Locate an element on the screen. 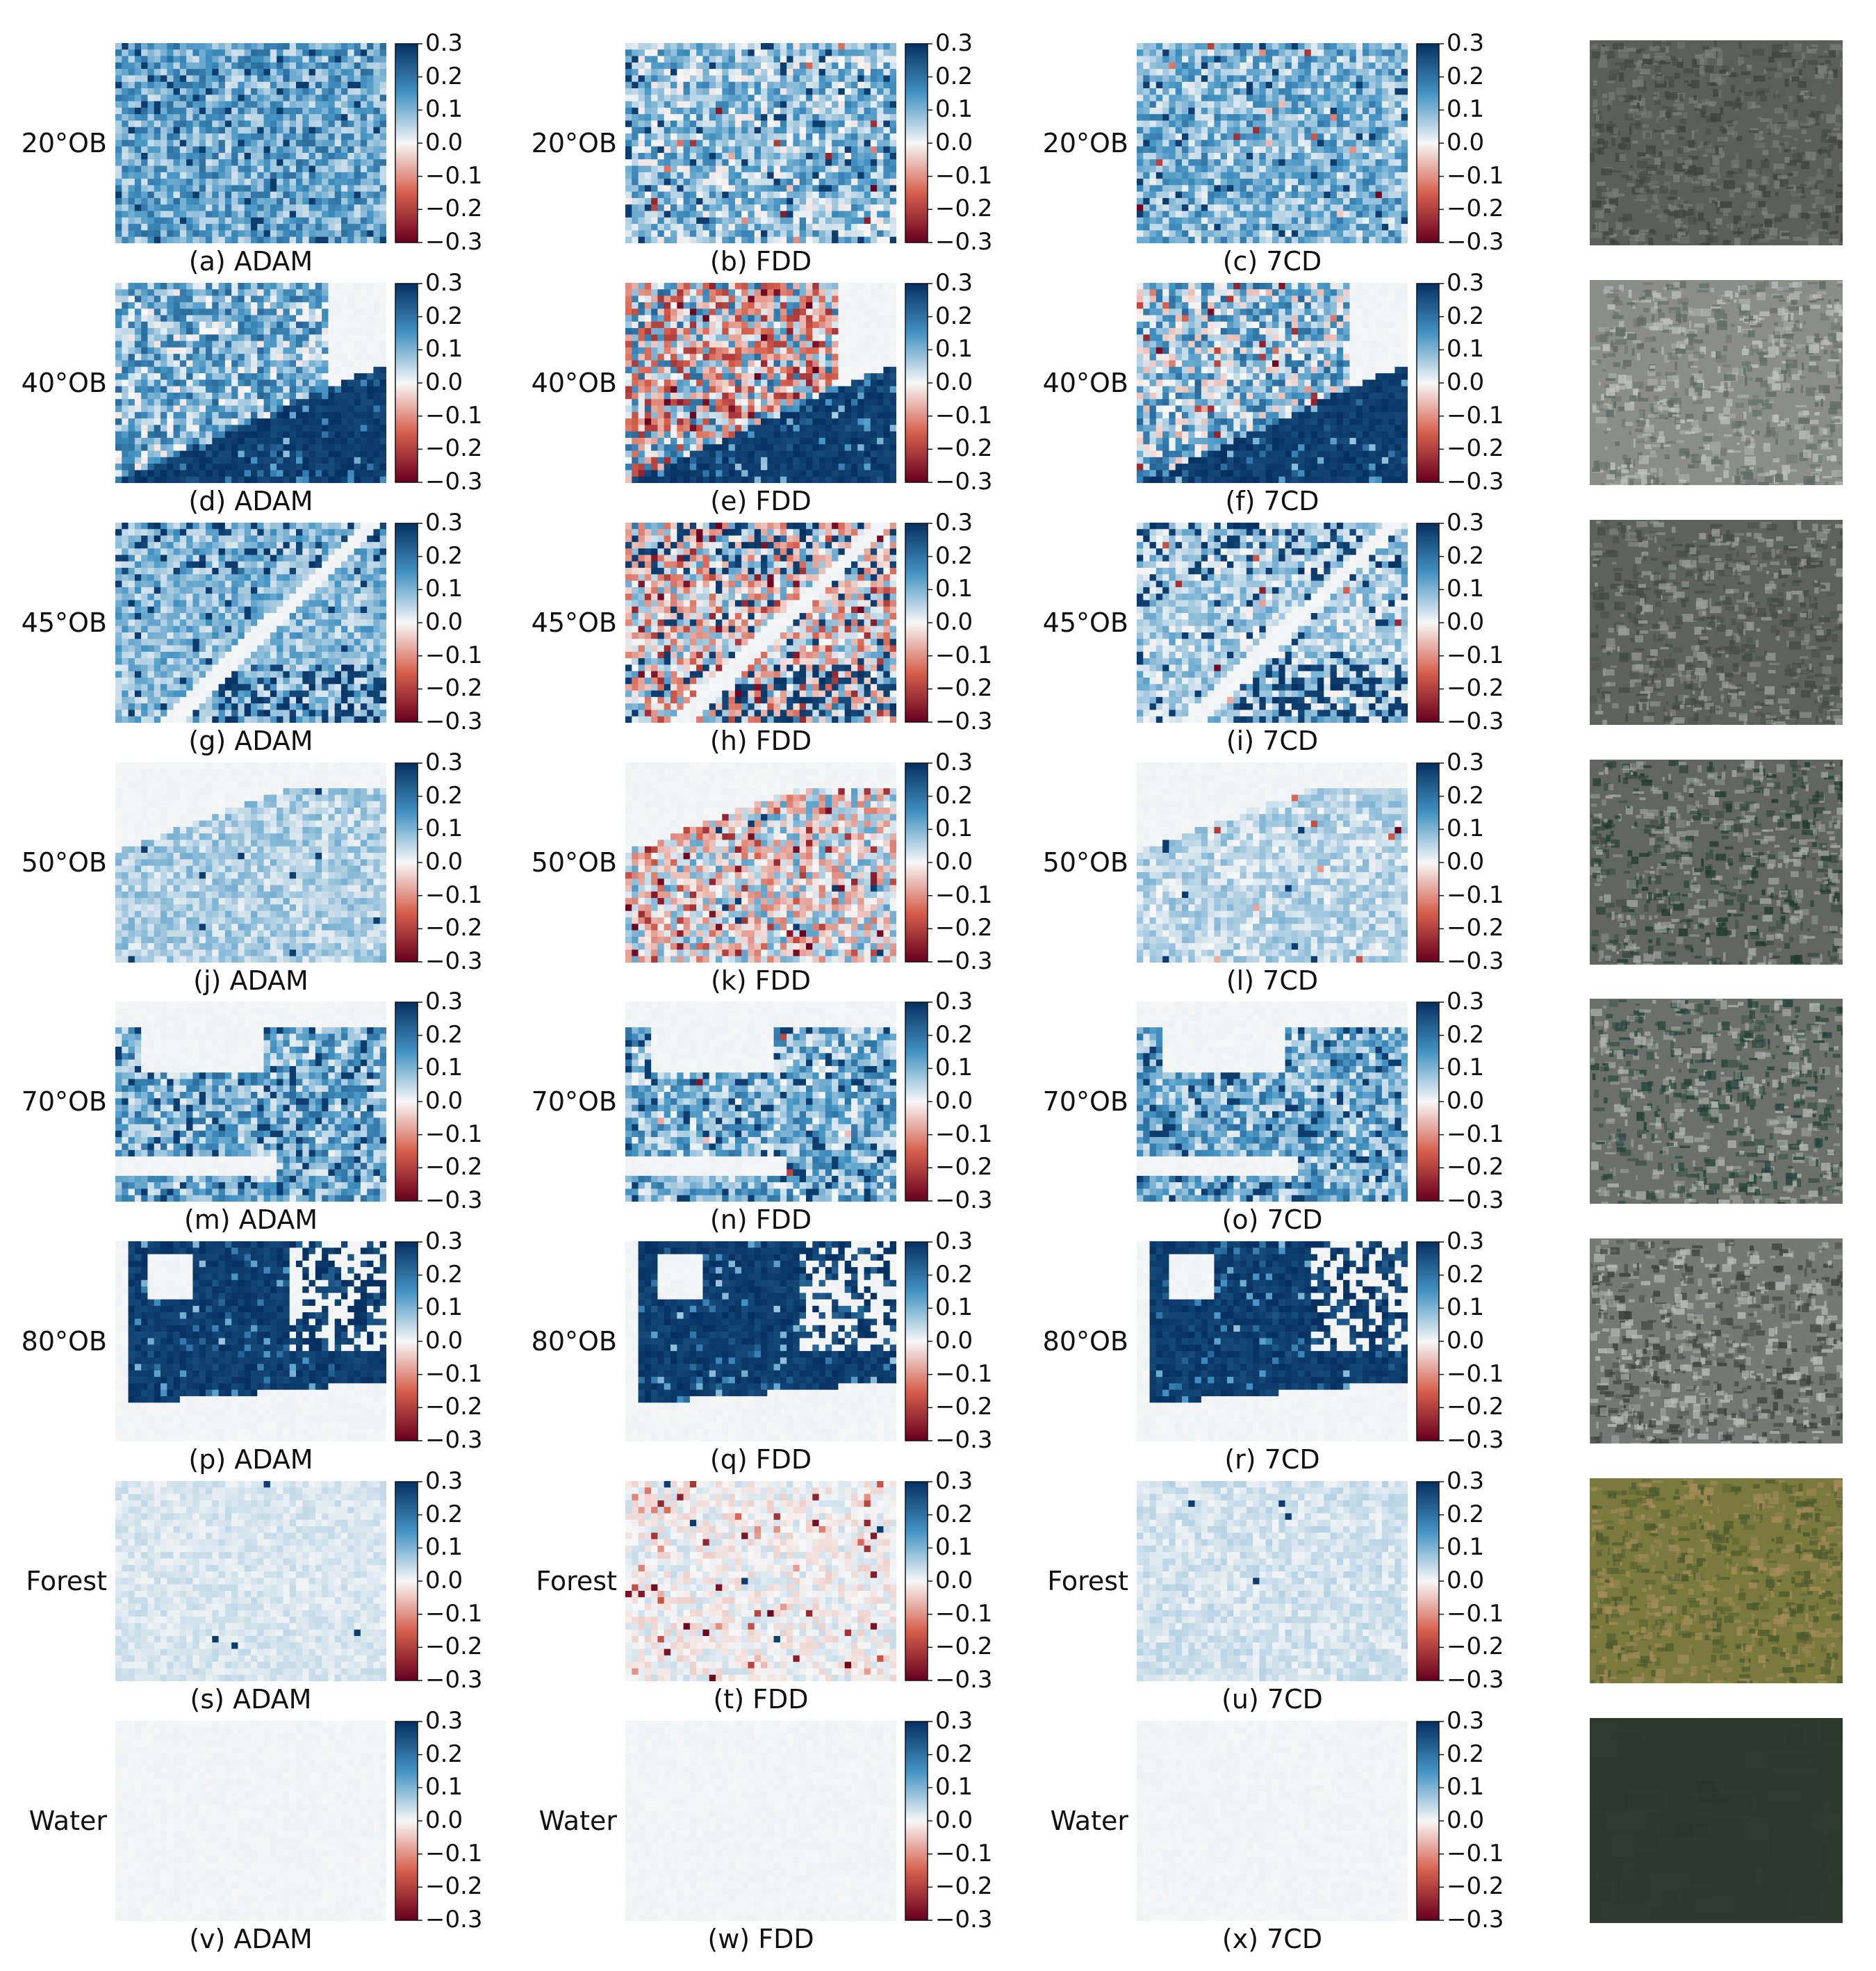 The width and height of the screenshot is (1876, 1971). subfigure-caption: (p) ADAM is located at coordinates (250, 1459).